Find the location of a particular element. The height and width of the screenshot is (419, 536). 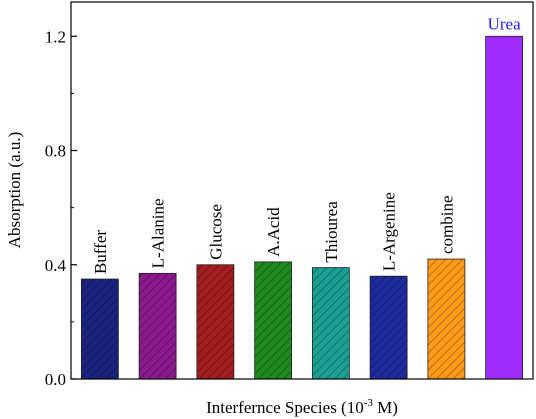

bar-label-urea: Urea is located at coordinates (504, 23).